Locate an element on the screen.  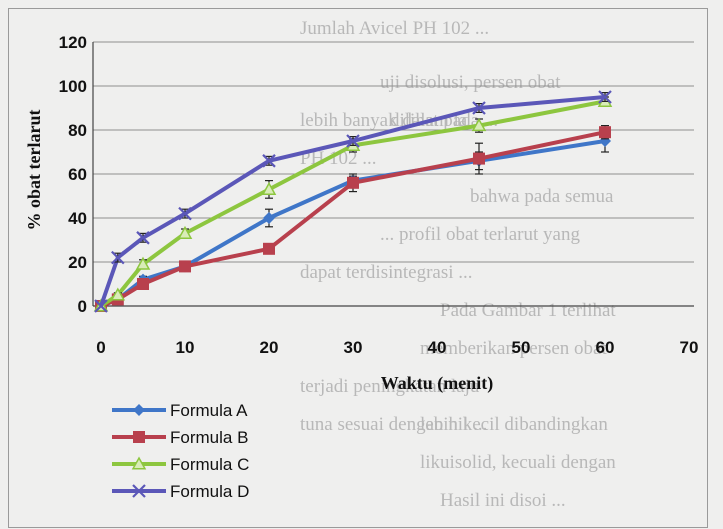
x-tick-label: 10 is located at coordinates (185, 347).